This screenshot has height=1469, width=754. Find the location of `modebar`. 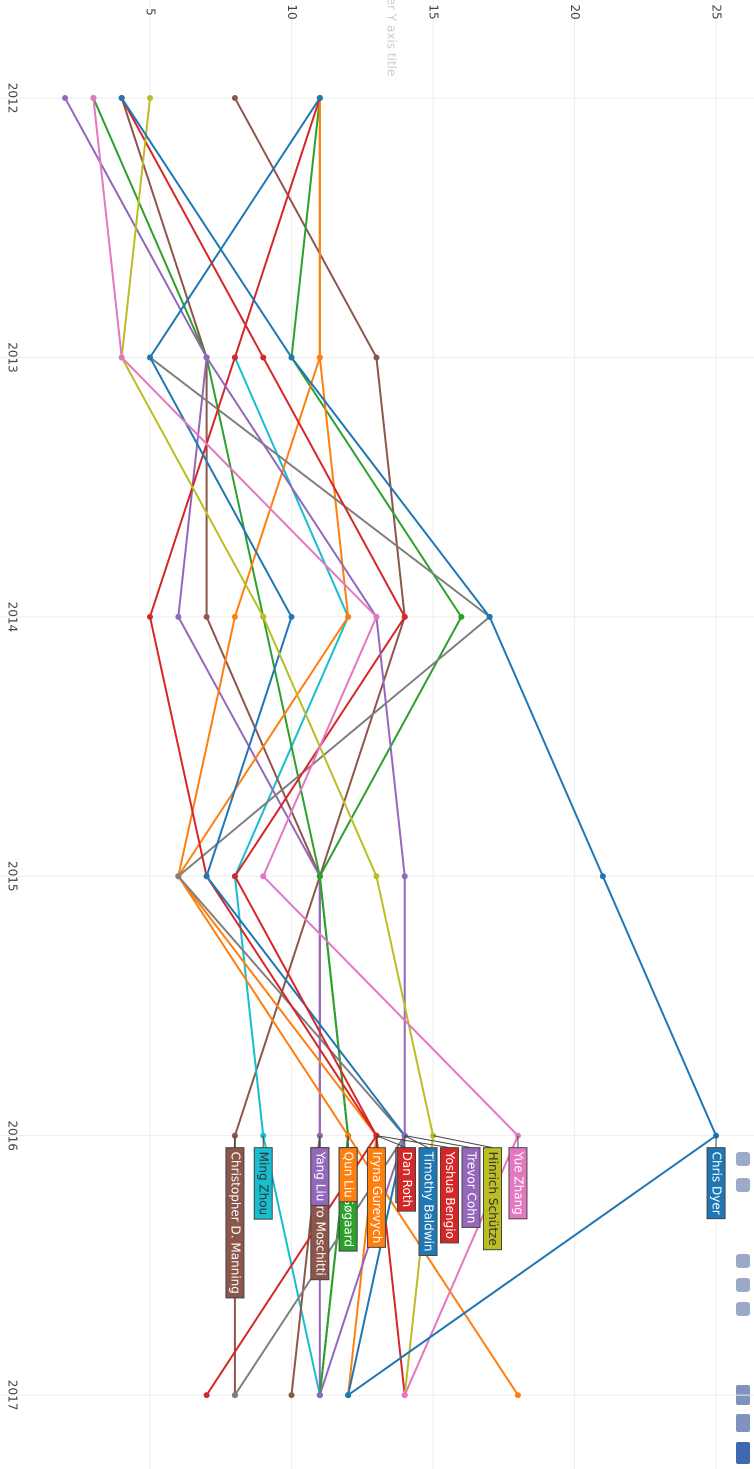

modebar is located at coordinates (743, 1308).